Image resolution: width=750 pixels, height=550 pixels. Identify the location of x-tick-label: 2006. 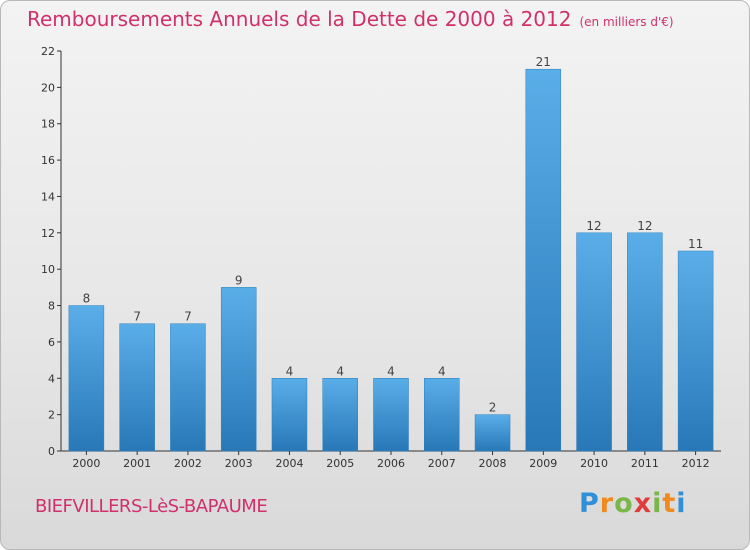
(391, 463).